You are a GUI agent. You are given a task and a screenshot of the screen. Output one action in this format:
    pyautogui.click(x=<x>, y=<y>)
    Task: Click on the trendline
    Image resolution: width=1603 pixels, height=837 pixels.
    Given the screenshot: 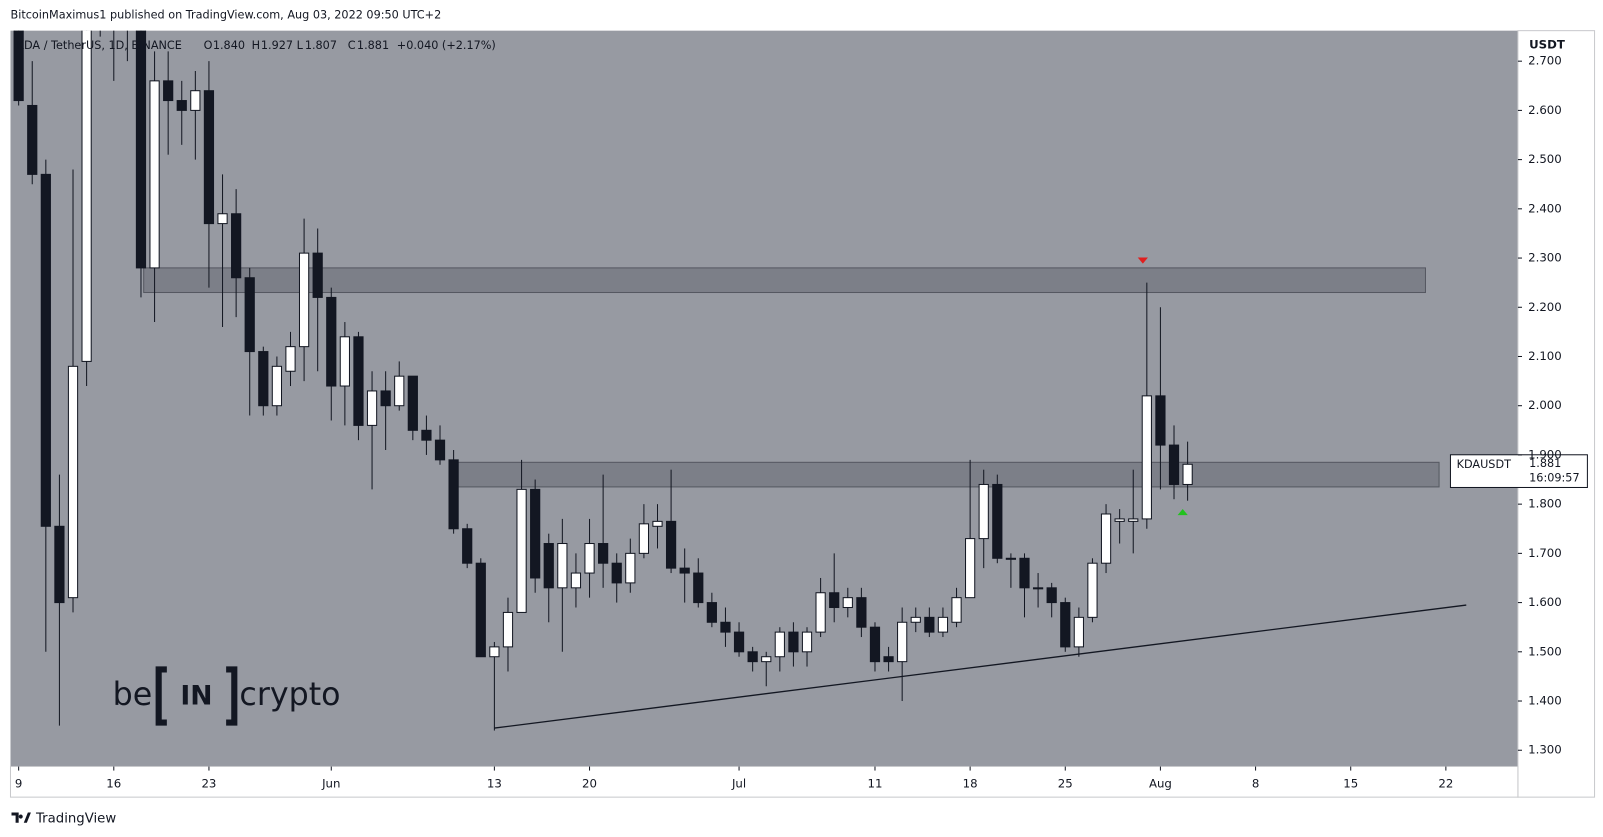 What is the action you would take?
    pyautogui.click(x=980, y=666)
    